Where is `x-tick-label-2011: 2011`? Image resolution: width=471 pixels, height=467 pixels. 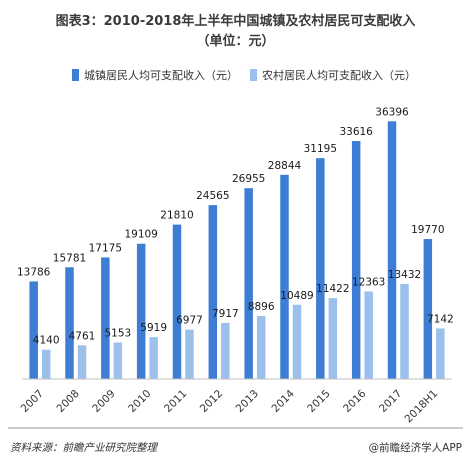
x-tick-label-2011: 2011 is located at coordinates (175, 401).